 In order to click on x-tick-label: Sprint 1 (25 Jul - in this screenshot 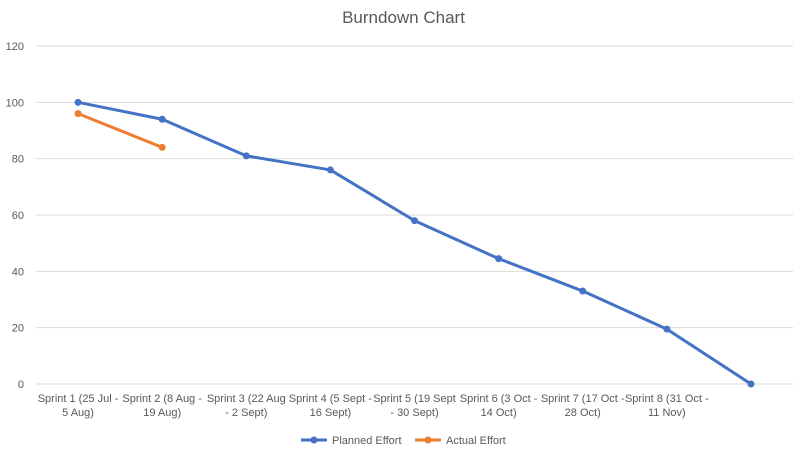, I will do `click(78, 399)`.